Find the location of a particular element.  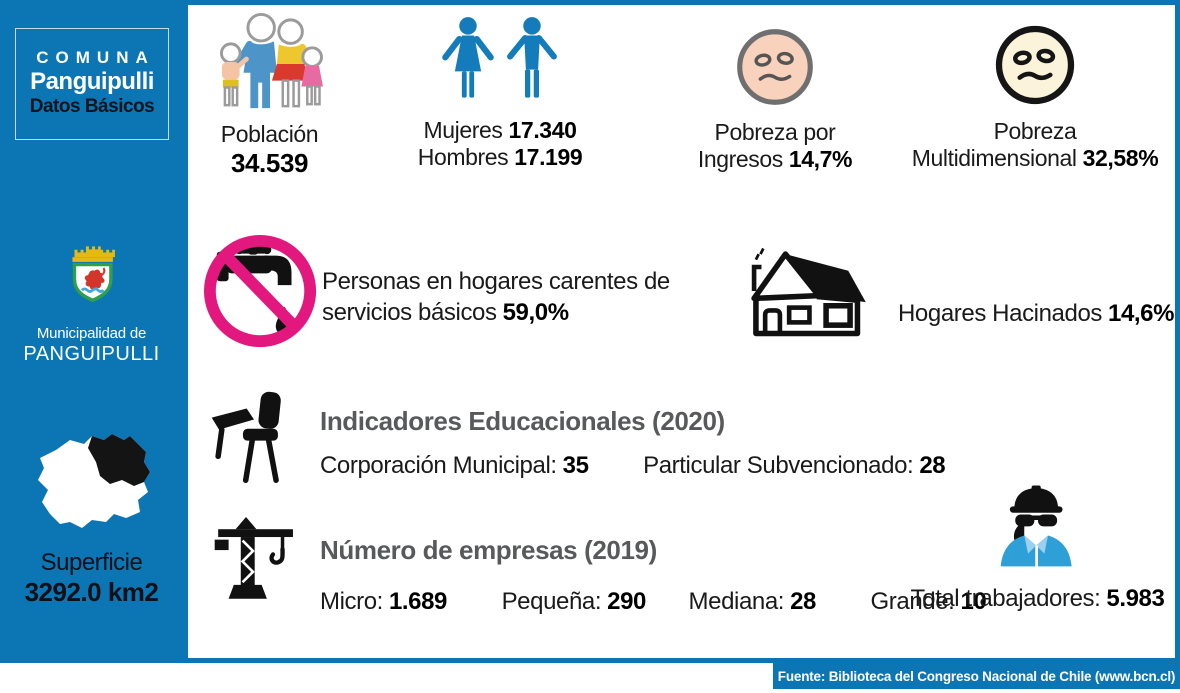

poblacion-label: Población is located at coordinates (269, 134).